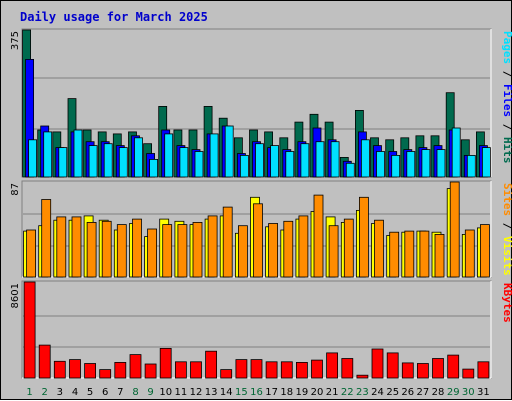 The width and height of the screenshot is (512, 401). What do you see at coordinates (438, 392) in the screenshot?
I see `x-tick-label-28: 28` at bounding box center [438, 392].